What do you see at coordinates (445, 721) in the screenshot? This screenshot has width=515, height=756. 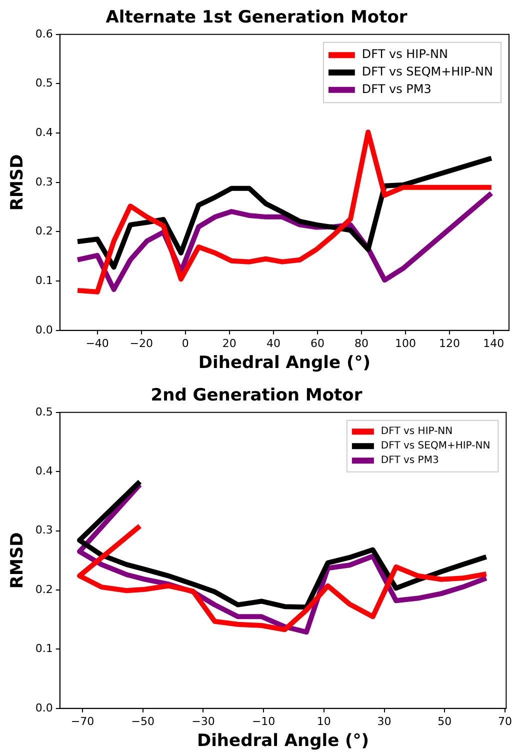 I see `x-tick-label: 50` at bounding box center [445, 721].